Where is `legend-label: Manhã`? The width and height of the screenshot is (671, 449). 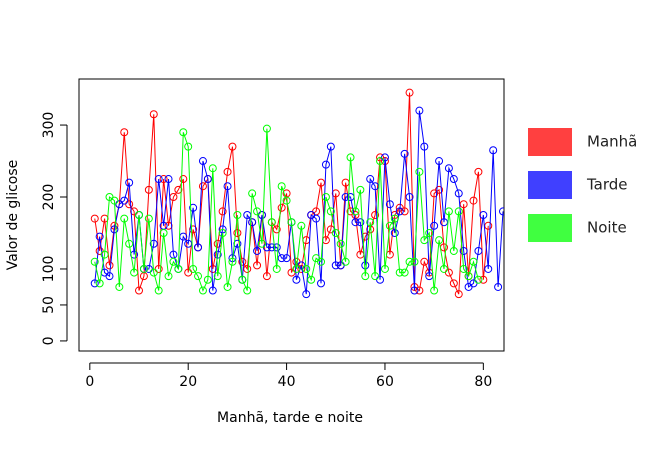 legend-label: Manhã is located at coordinates (612, 142).